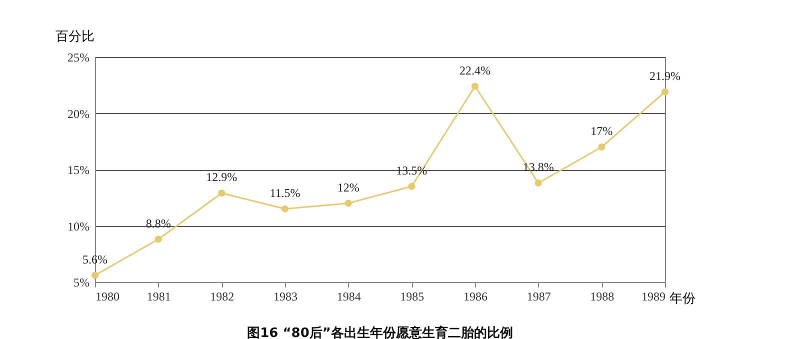 The height and width of the screenshot is (339, 800). I want to click on text: 图16 “80后”各出生年份愿意生育二胎的比例, so click(380, 332).